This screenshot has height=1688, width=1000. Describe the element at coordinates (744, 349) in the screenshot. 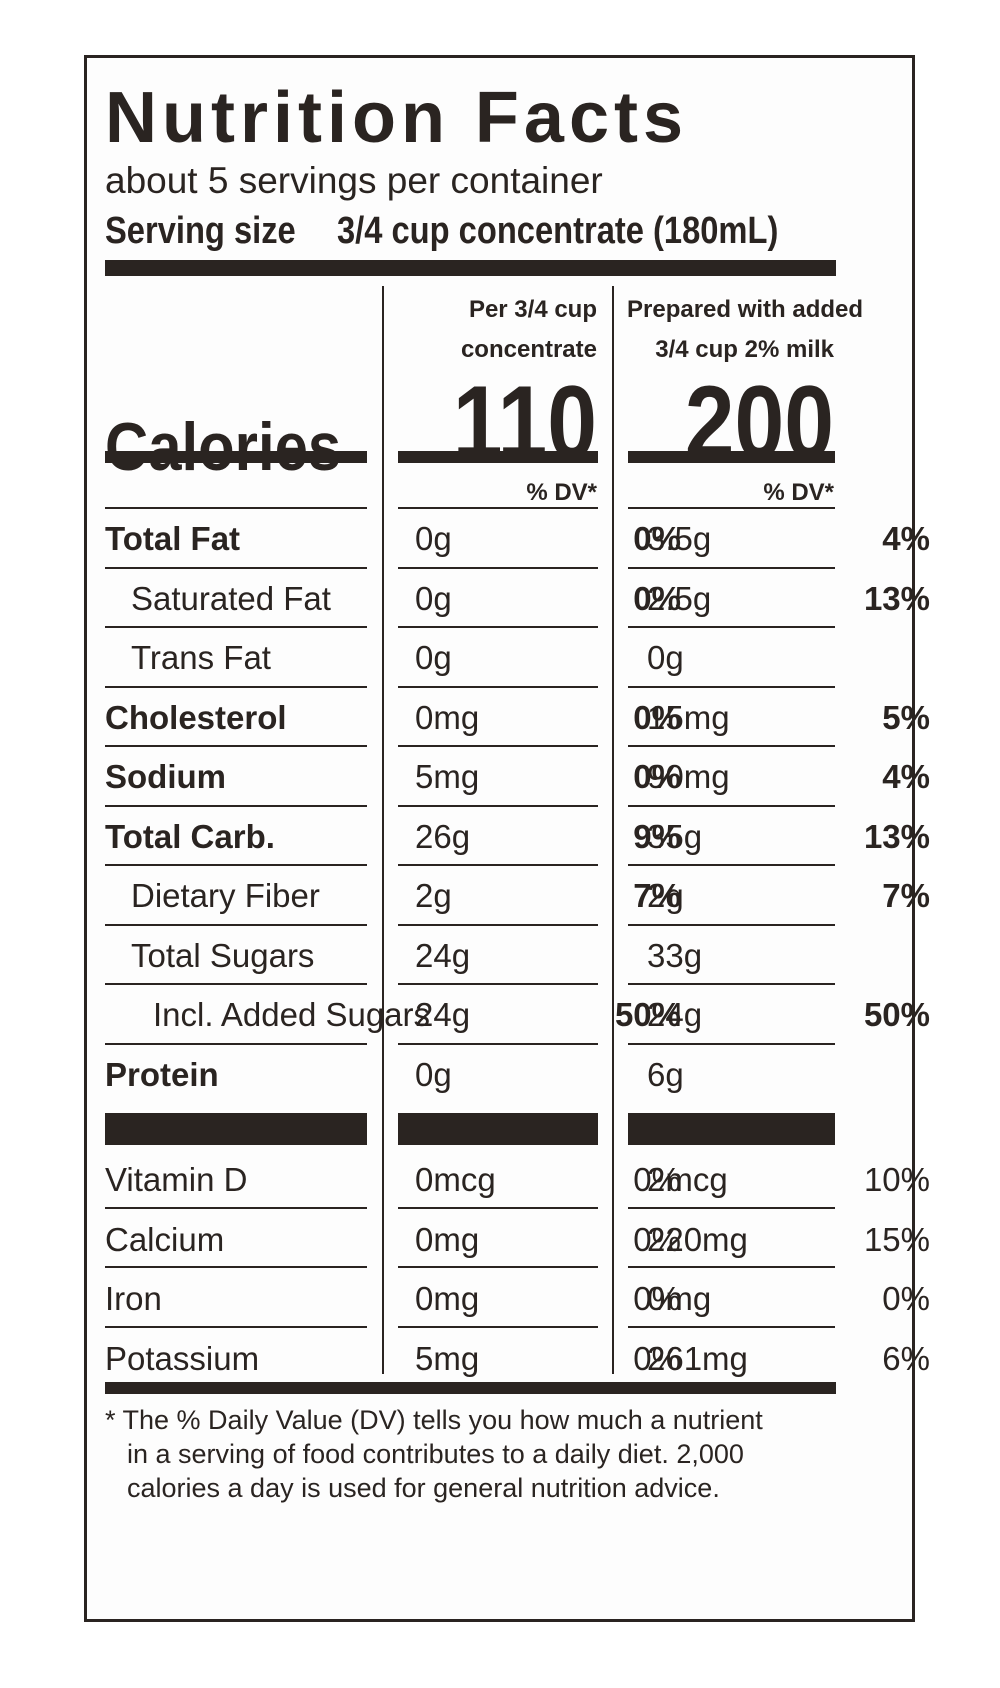

I see `col2-header-line2: 3/4 cup 2% milk` at that location.